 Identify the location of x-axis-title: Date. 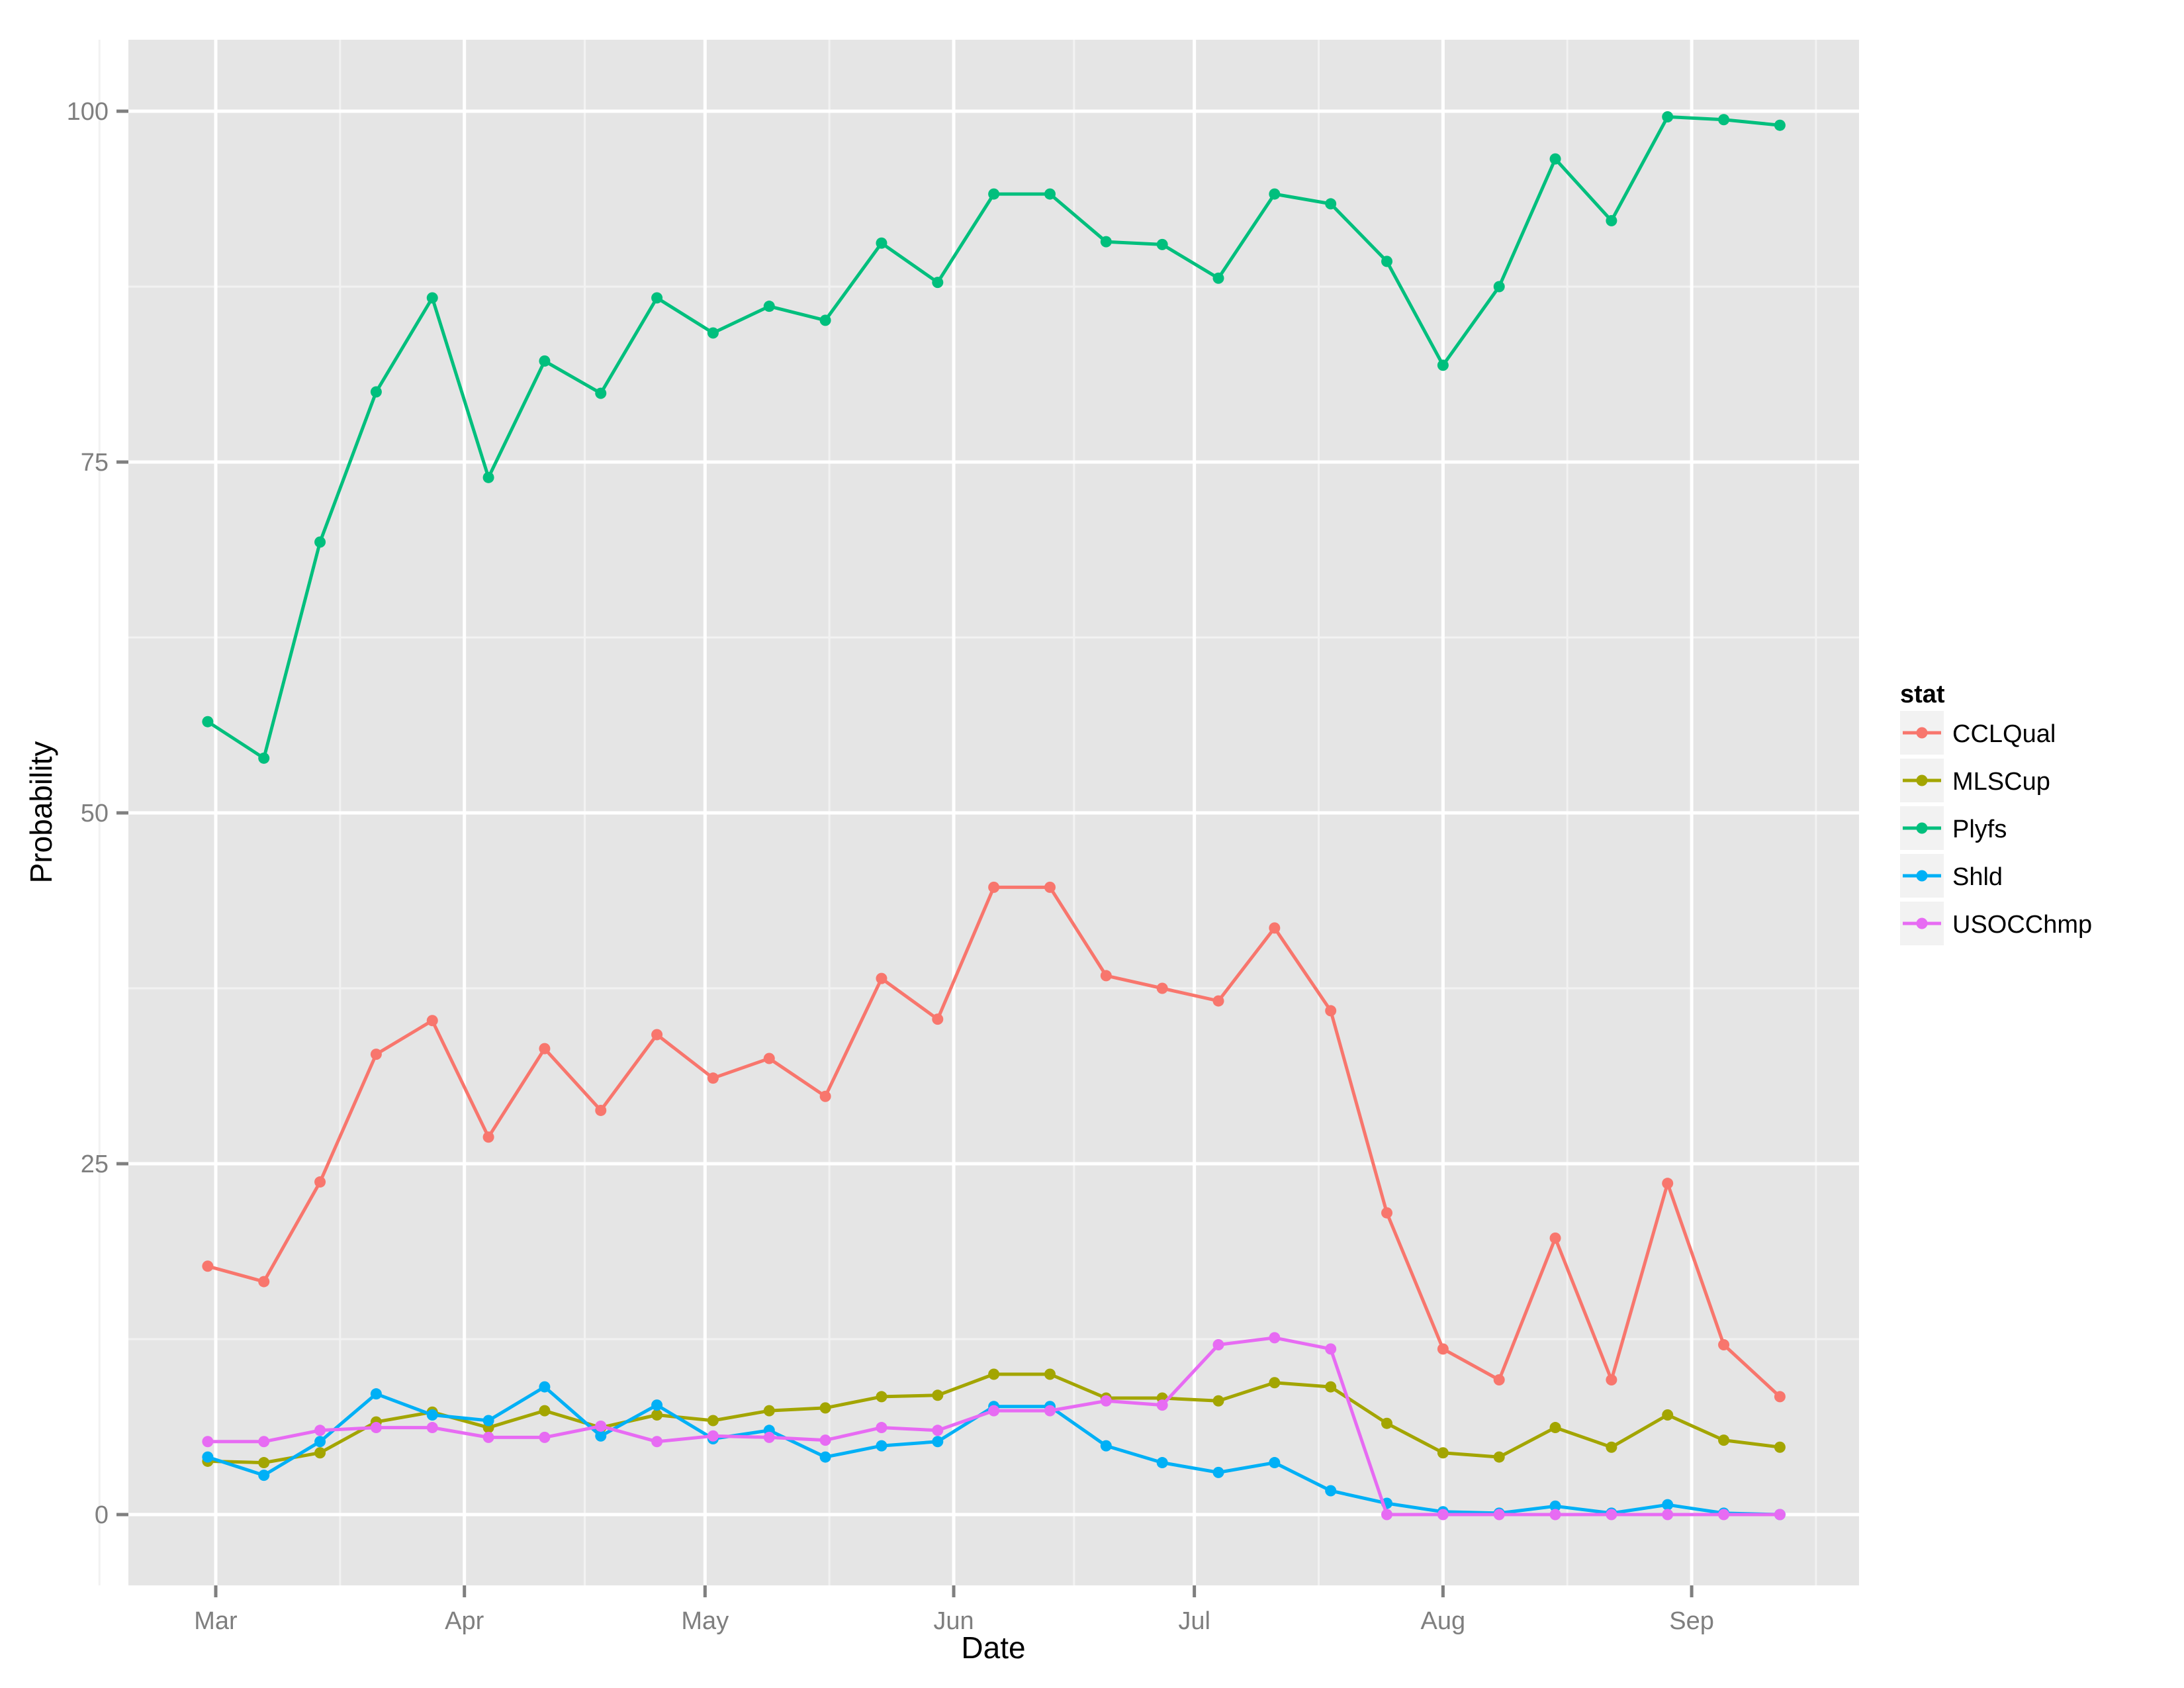
(993, 1647).